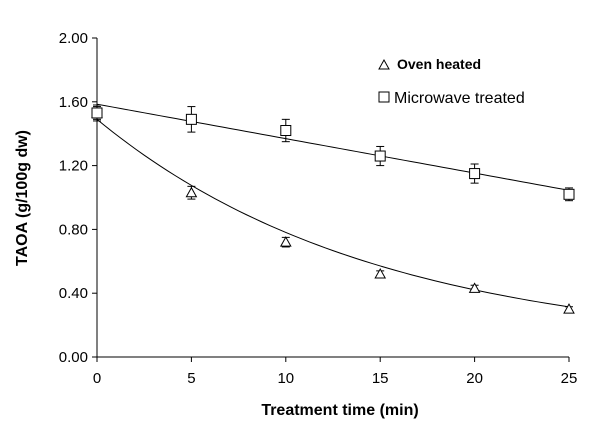 This screenshot has height=436, width=595. Describe the element at coordinates (73, 166) in the screenshot. I see `y-tick-label: 1.20` at that location.